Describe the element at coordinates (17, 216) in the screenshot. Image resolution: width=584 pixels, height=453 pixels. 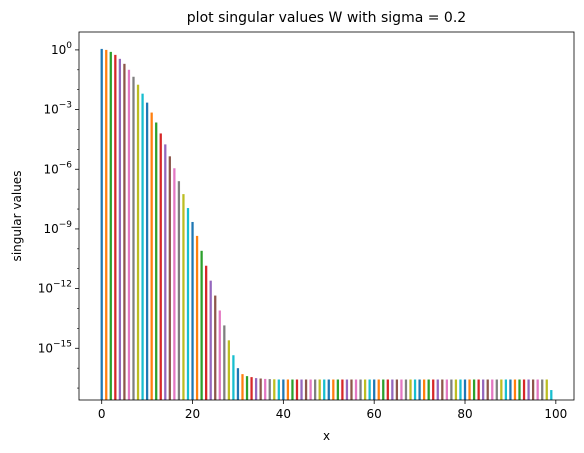
I see `y-axis-label: singular values` at that location.